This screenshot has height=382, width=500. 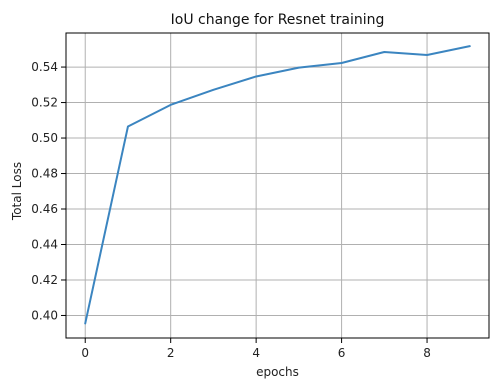 What do you see at coordinates (44, 315) in the screenshot?
I see `y-tick-label: 0.40` at bounding box center [44, 315].